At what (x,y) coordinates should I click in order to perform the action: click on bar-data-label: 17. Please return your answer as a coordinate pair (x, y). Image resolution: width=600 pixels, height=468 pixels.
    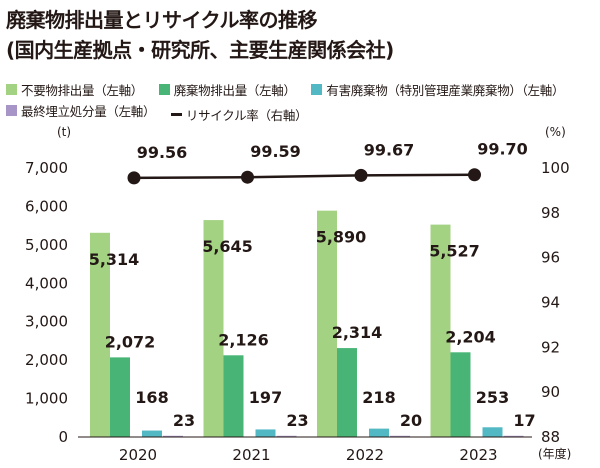
    Looking at the image, I should click on (524, 420).